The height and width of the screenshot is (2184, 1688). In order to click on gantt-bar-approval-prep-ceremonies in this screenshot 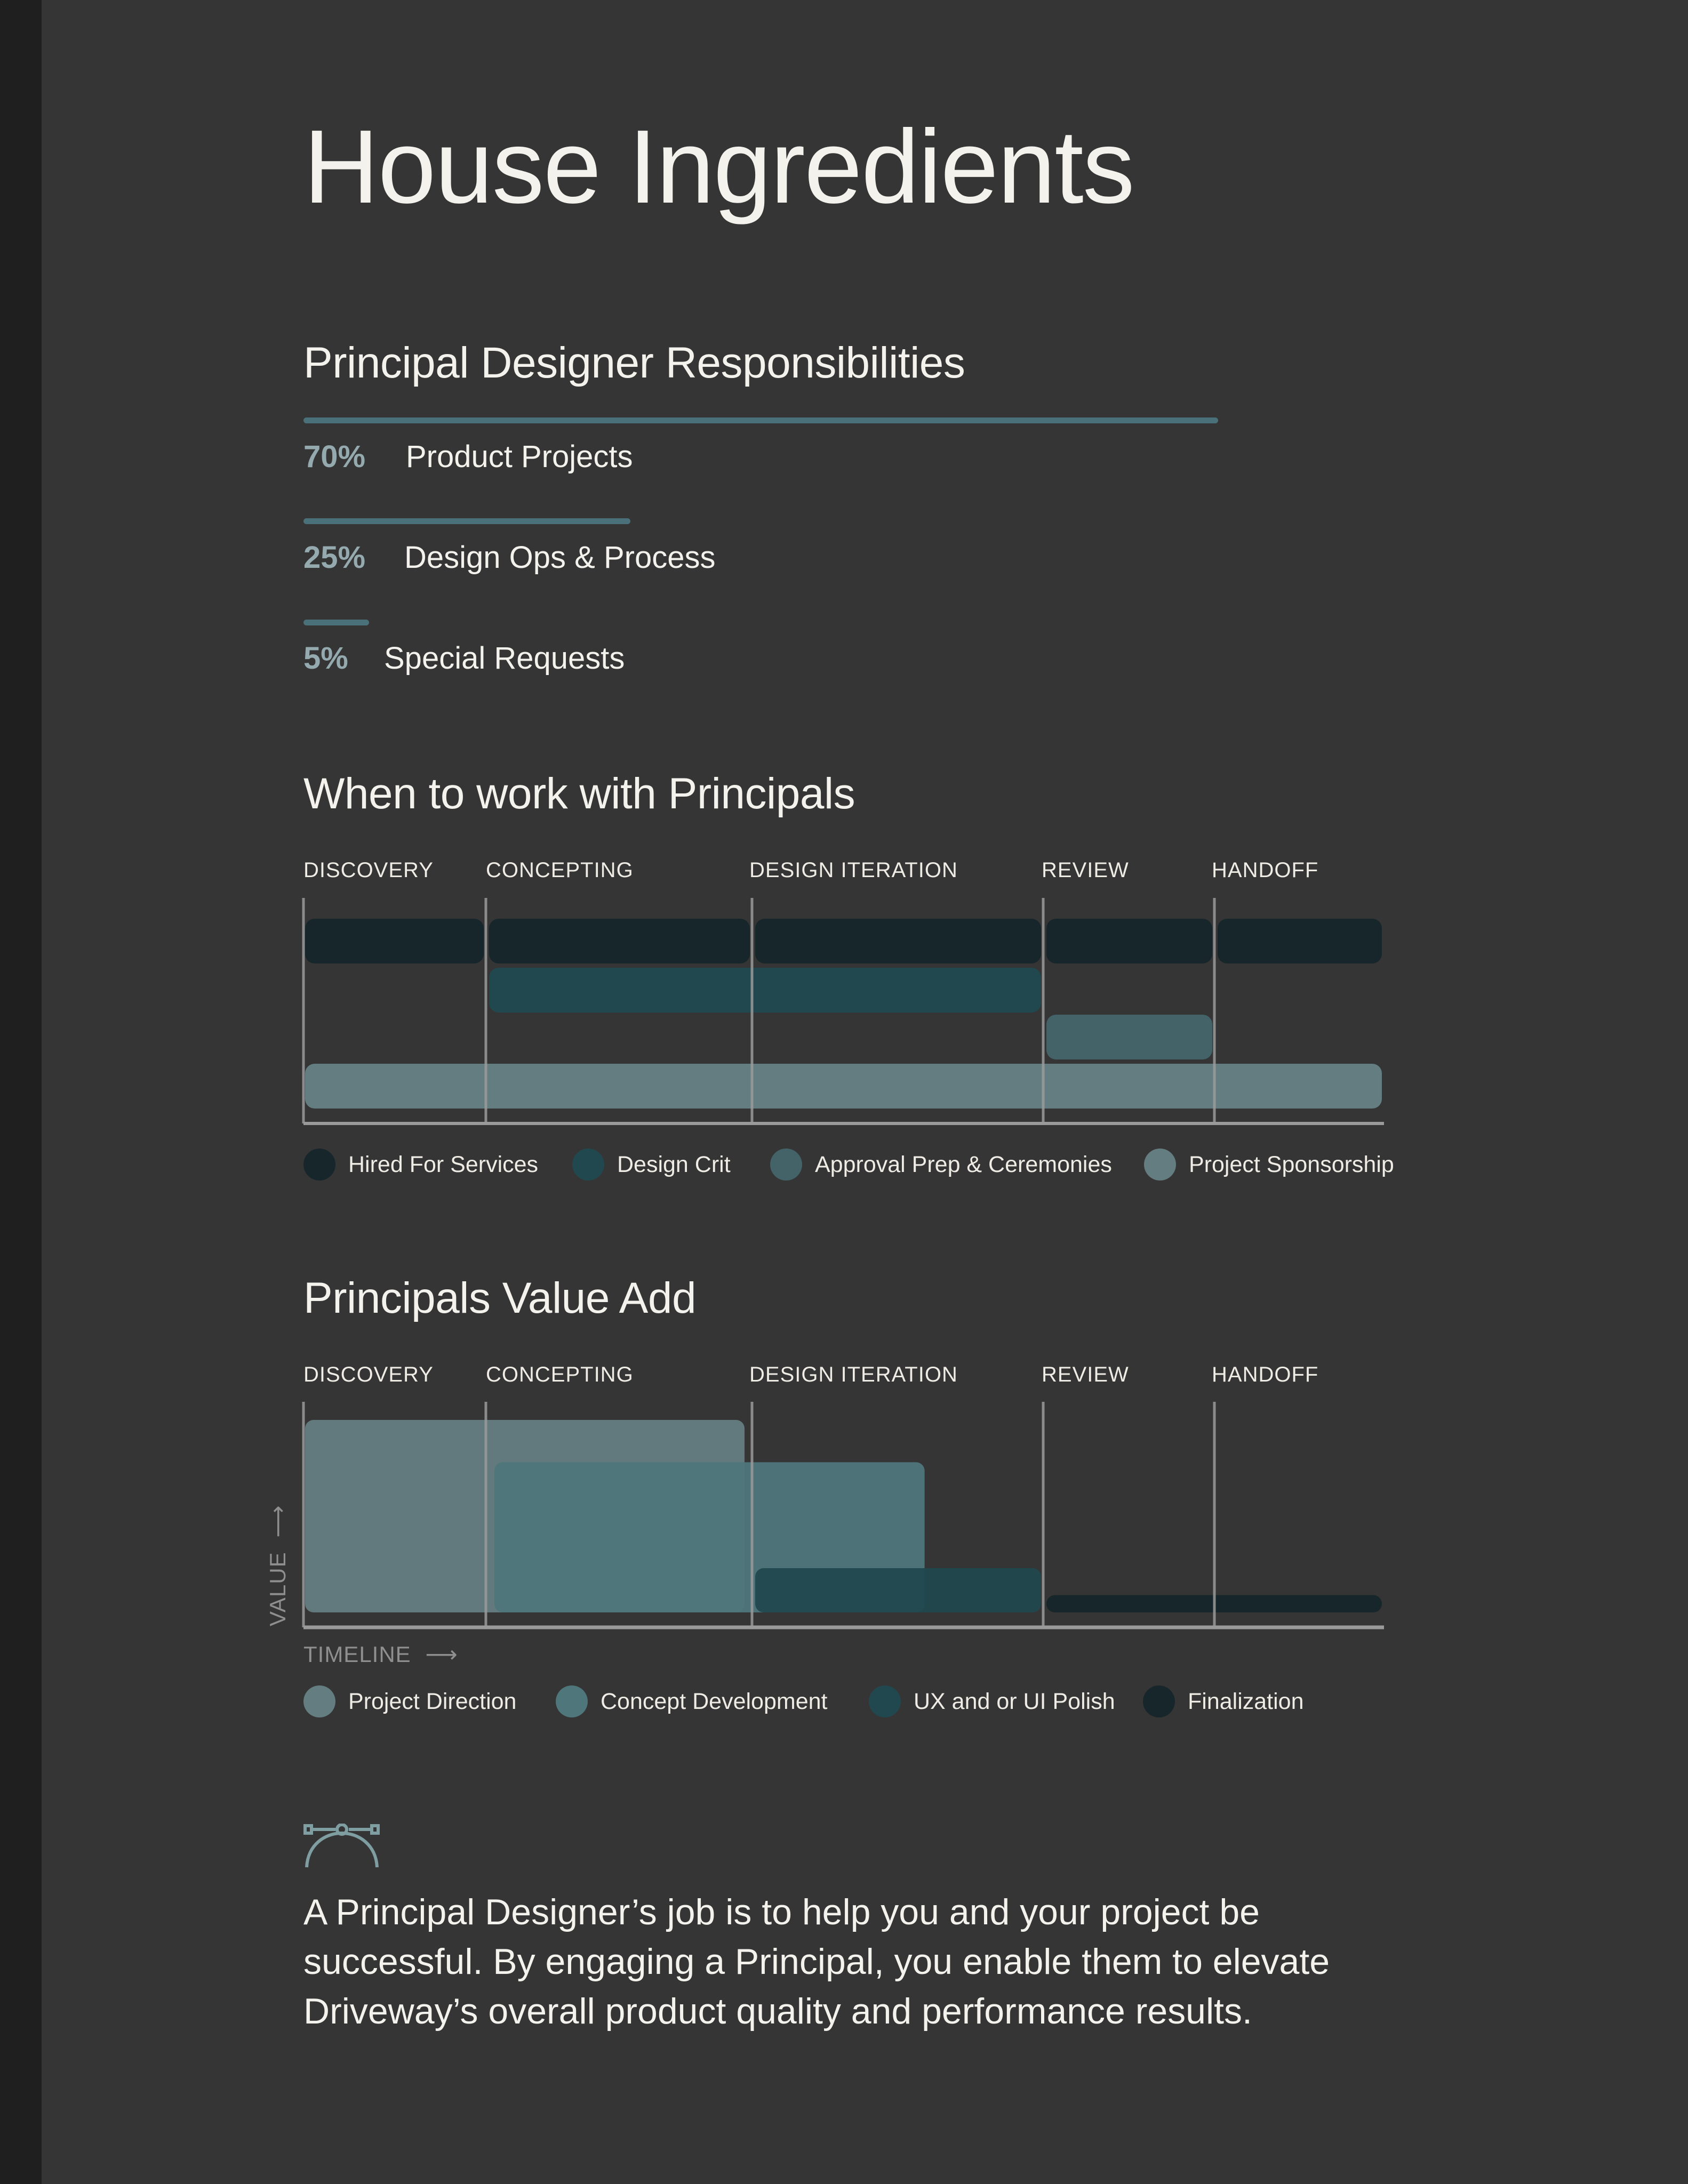, I will do `click(1129, 1037)`.